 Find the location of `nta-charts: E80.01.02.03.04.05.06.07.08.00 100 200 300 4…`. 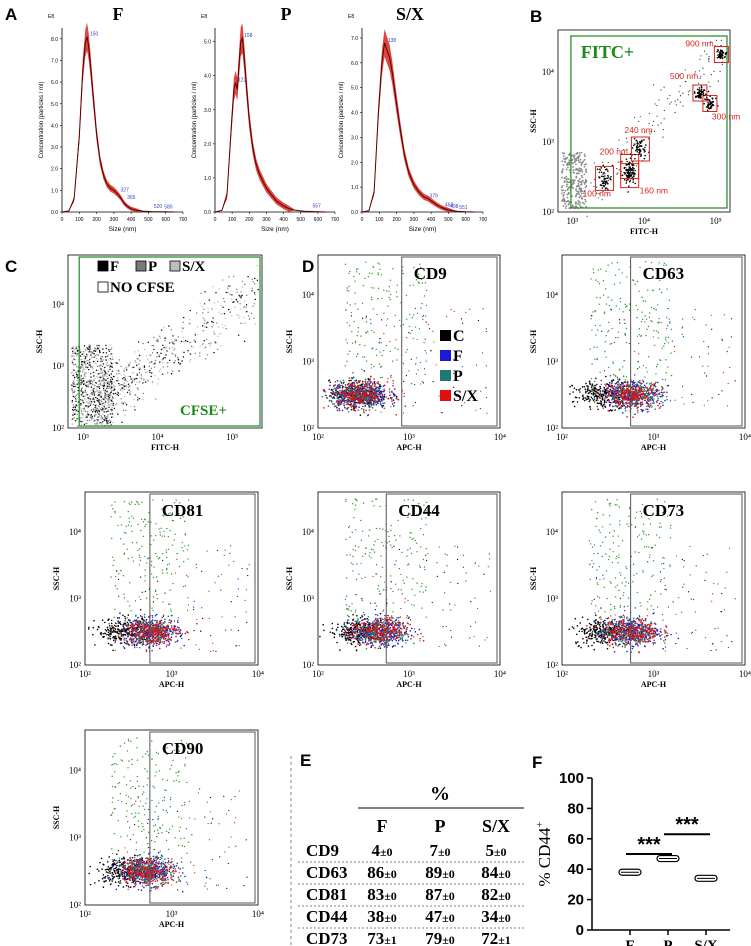

nta-charts: E80.01.02.03.04.05.06.07.08.00 100 200 300 4… is located at coordinates (263, 123).